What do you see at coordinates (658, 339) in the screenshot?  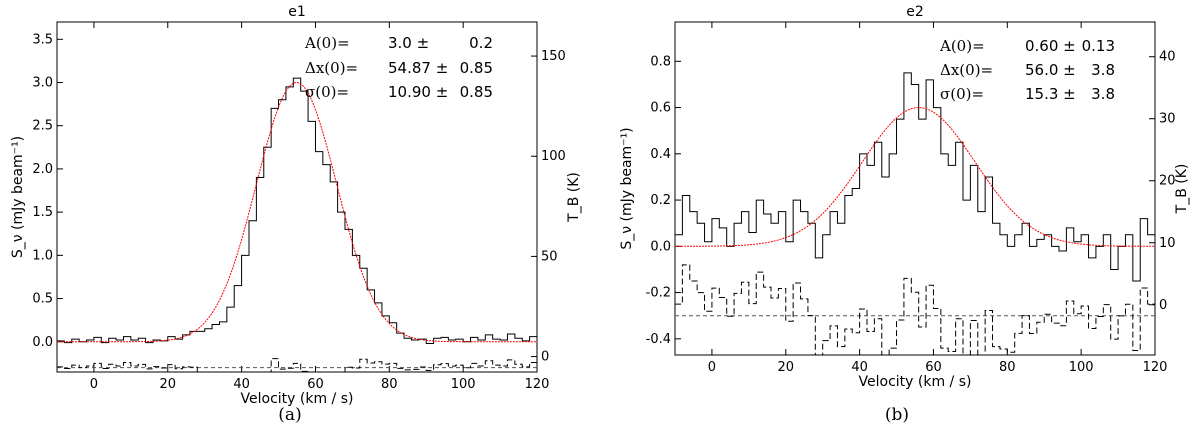 I see `y-tick-label: -0.4` at bounding box center [658, 339].